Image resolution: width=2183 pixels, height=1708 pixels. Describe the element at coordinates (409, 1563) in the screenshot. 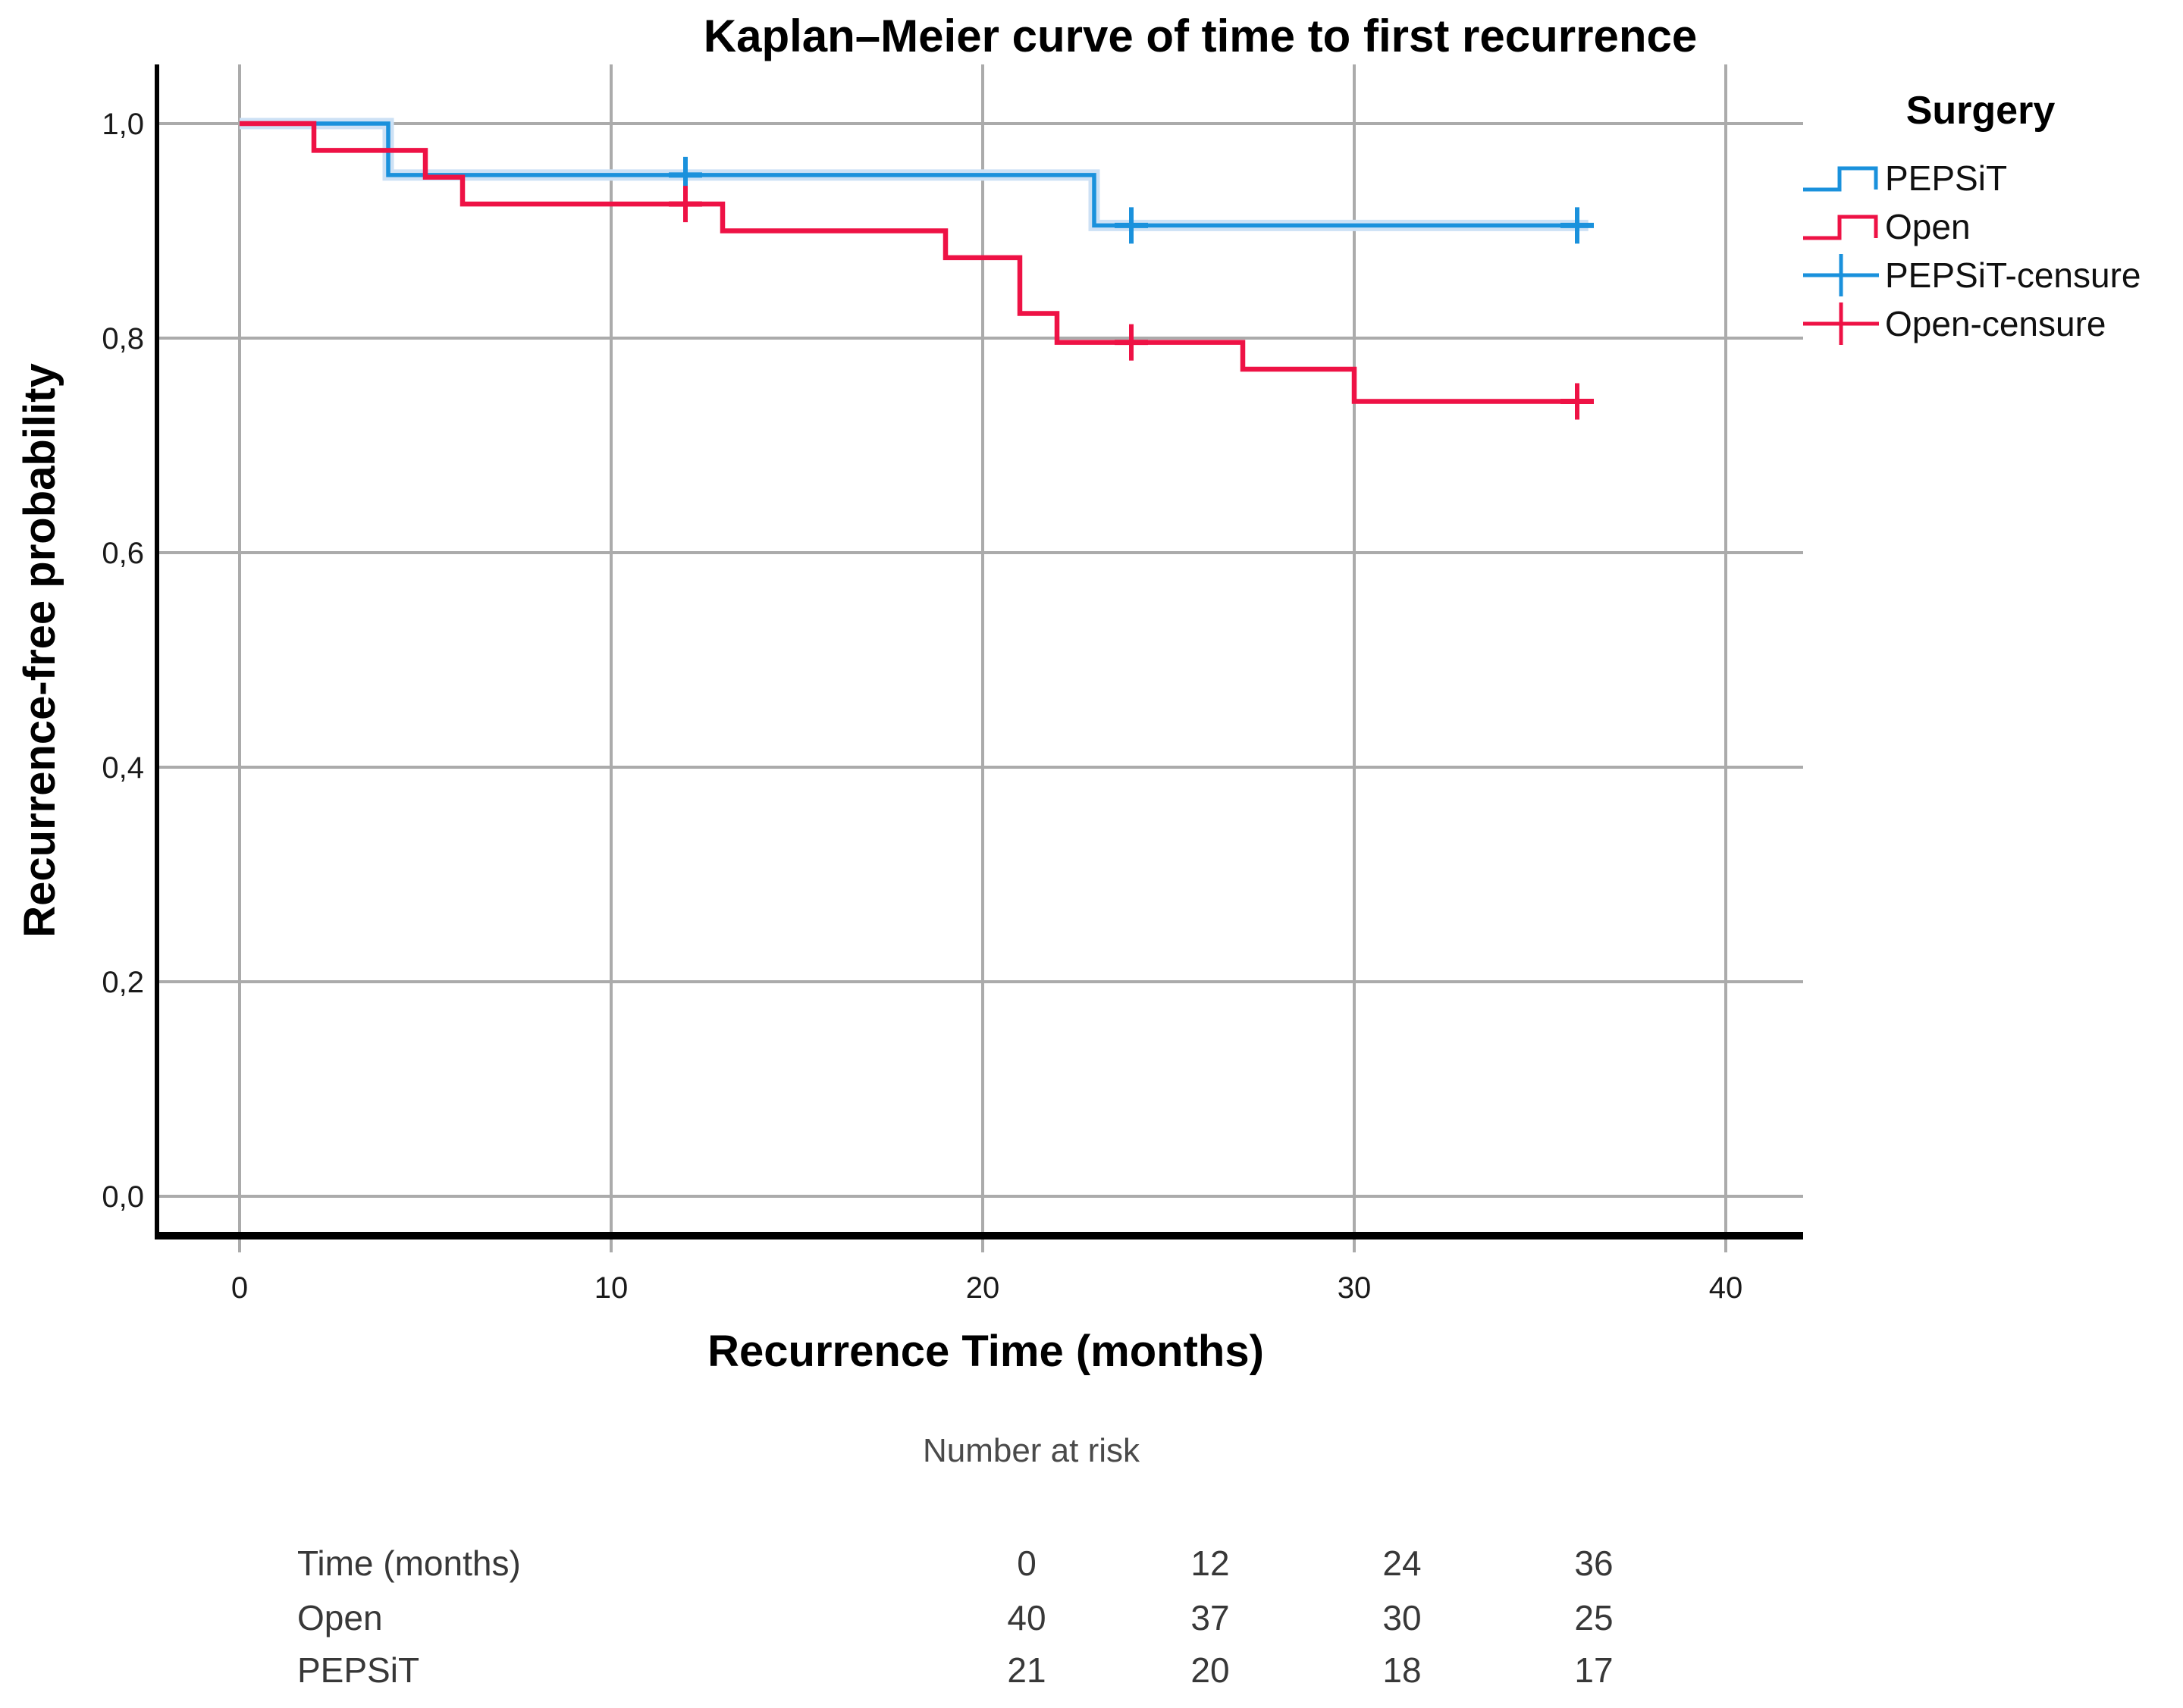

I see `risk-row-label-Time (months): Time (months)` at that location.